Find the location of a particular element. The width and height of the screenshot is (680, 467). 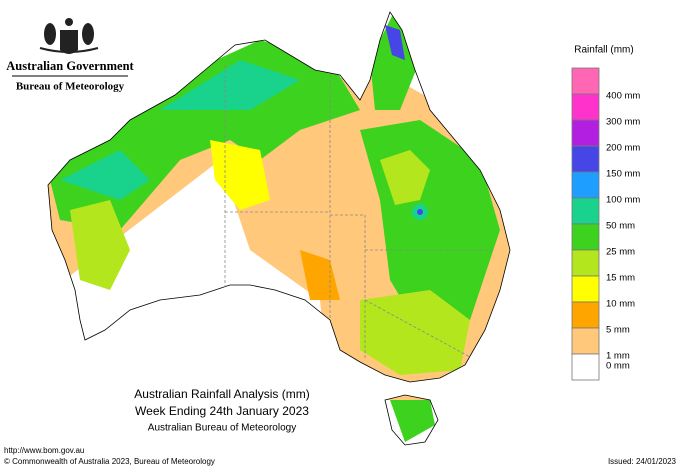

caption-period: Week Ending 24th January 2023 is located at coordinates (222, 411).